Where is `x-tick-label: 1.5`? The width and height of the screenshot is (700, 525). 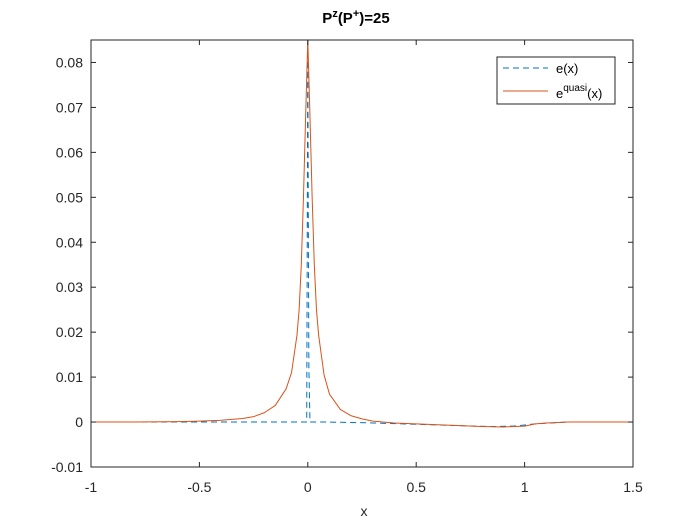
x-tick-label: 1.5 is located at coordinates (633, 487).